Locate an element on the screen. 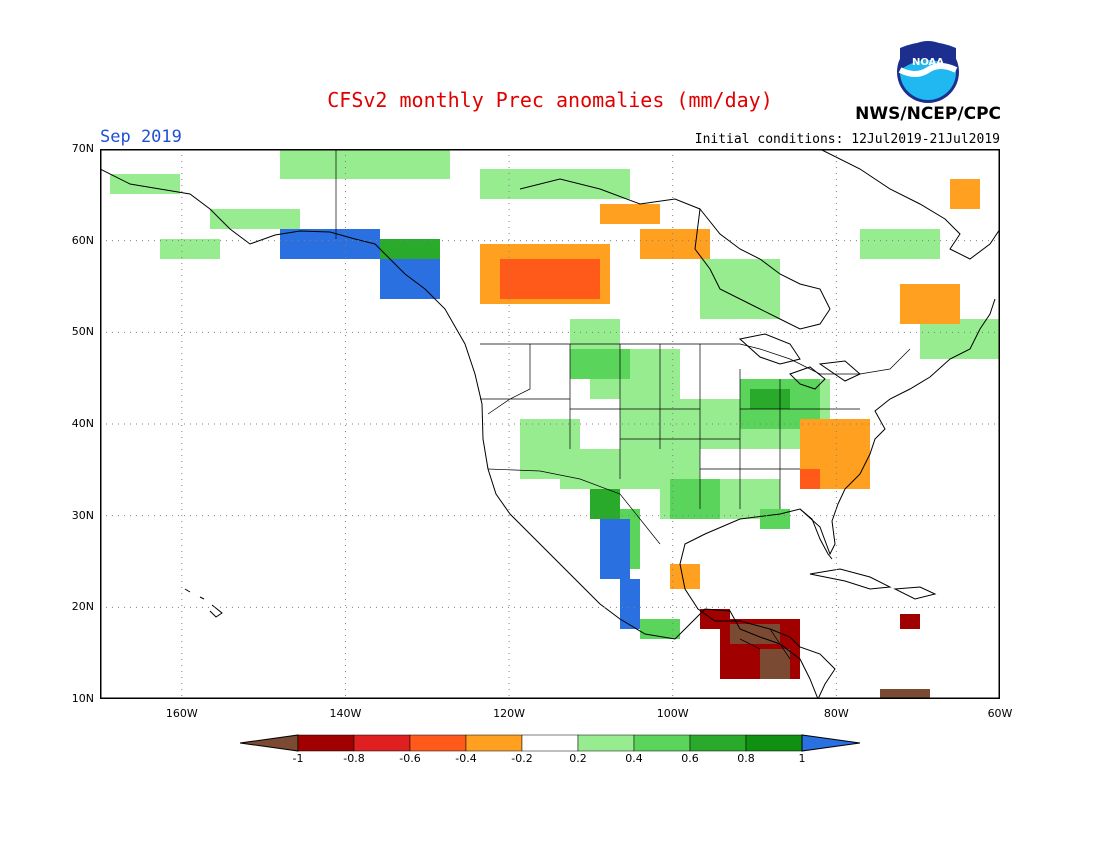 The image size is (1100, 850). state-borders is located at coordinates (670, 426).